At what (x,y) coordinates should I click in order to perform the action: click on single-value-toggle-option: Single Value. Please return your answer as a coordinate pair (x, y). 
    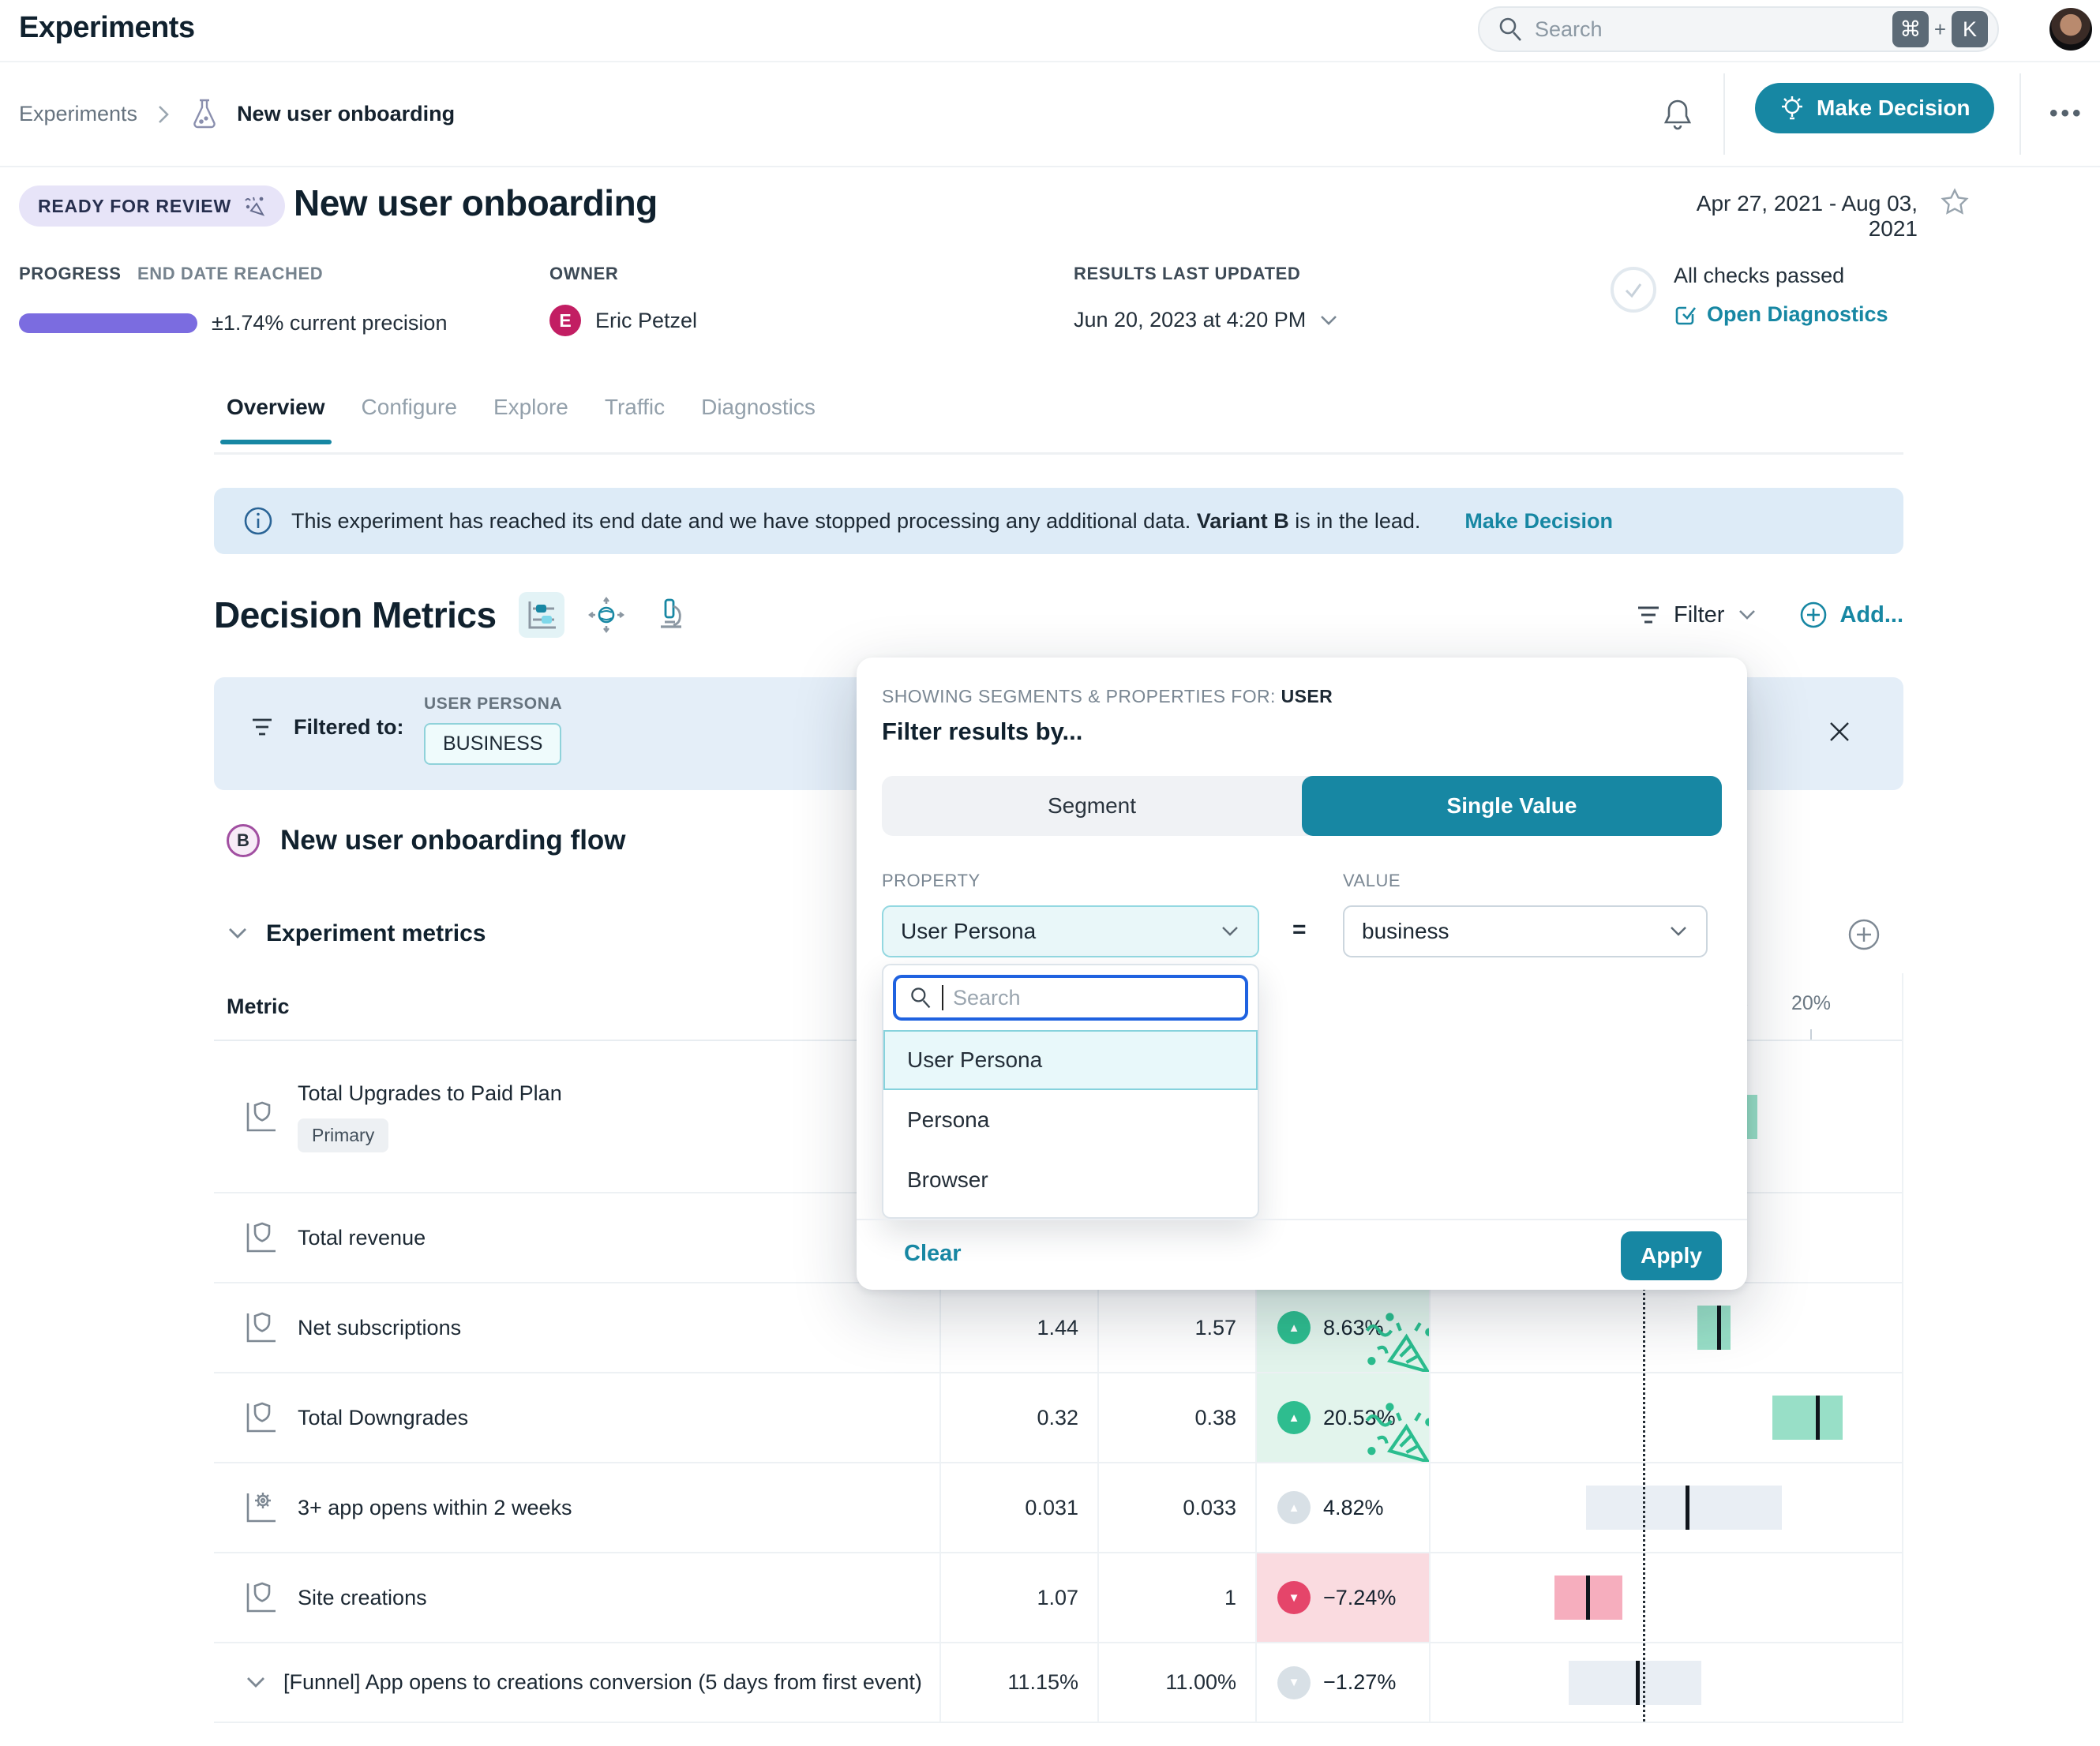
    Looking at the image, I should click on (1512, 806).